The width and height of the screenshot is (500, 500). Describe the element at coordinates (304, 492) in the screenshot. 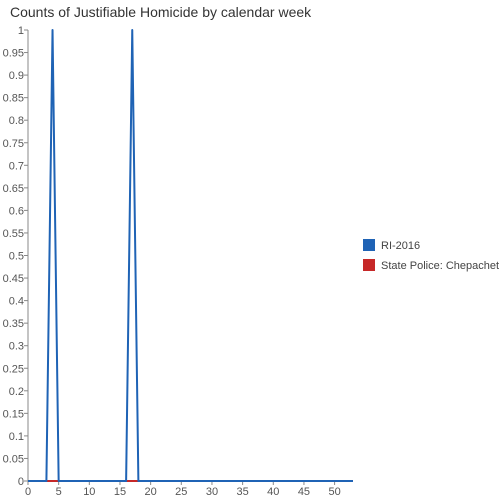

I see `x-tick-label: 45` at that location.